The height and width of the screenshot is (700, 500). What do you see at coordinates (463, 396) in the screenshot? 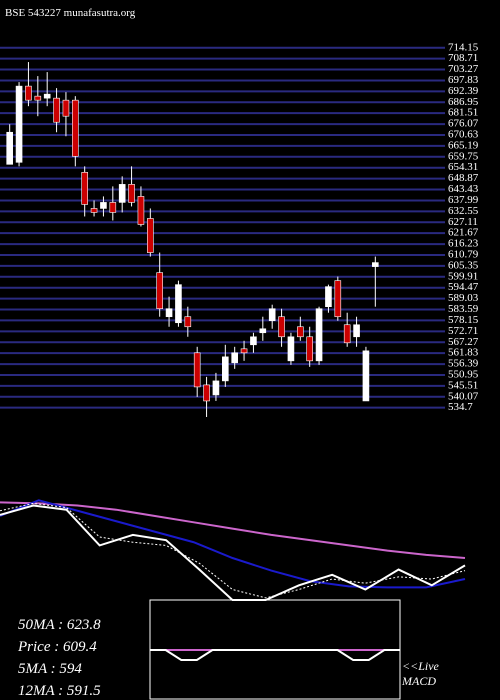
I see `y-tick-label: 540.07` at bounding box center [463, 396].